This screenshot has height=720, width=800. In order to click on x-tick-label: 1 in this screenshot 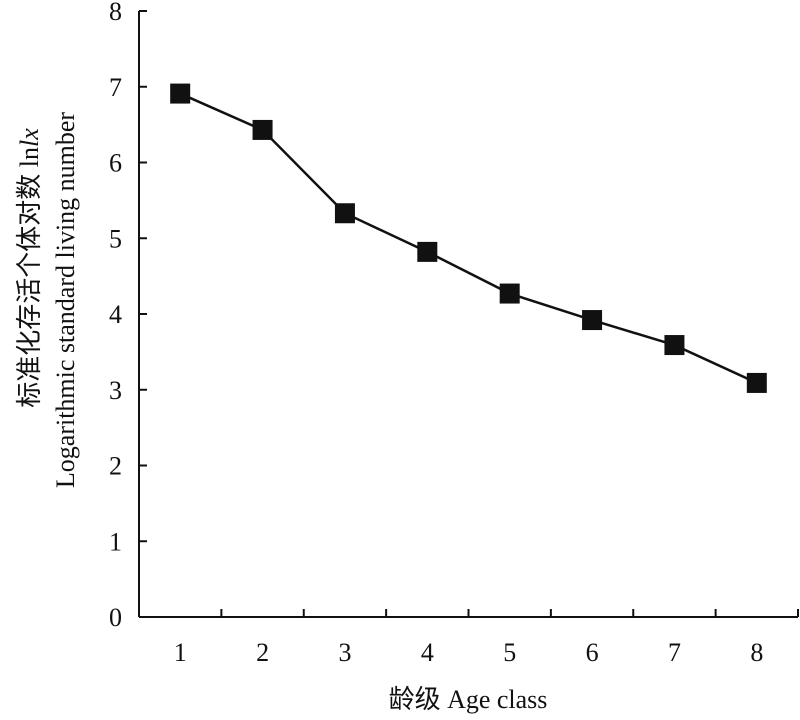, I will do `click(180, 652)`.